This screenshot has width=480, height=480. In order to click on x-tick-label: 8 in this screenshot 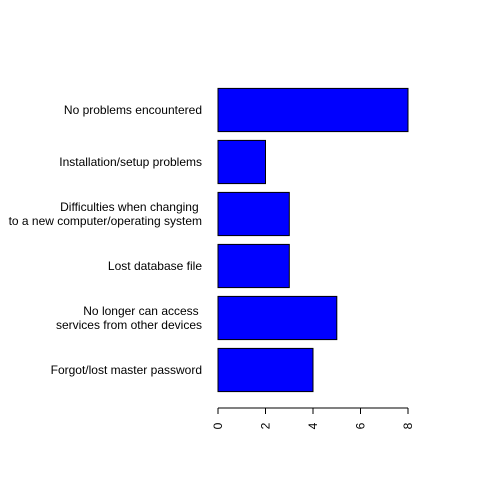, I will do `click(408, 425)`.